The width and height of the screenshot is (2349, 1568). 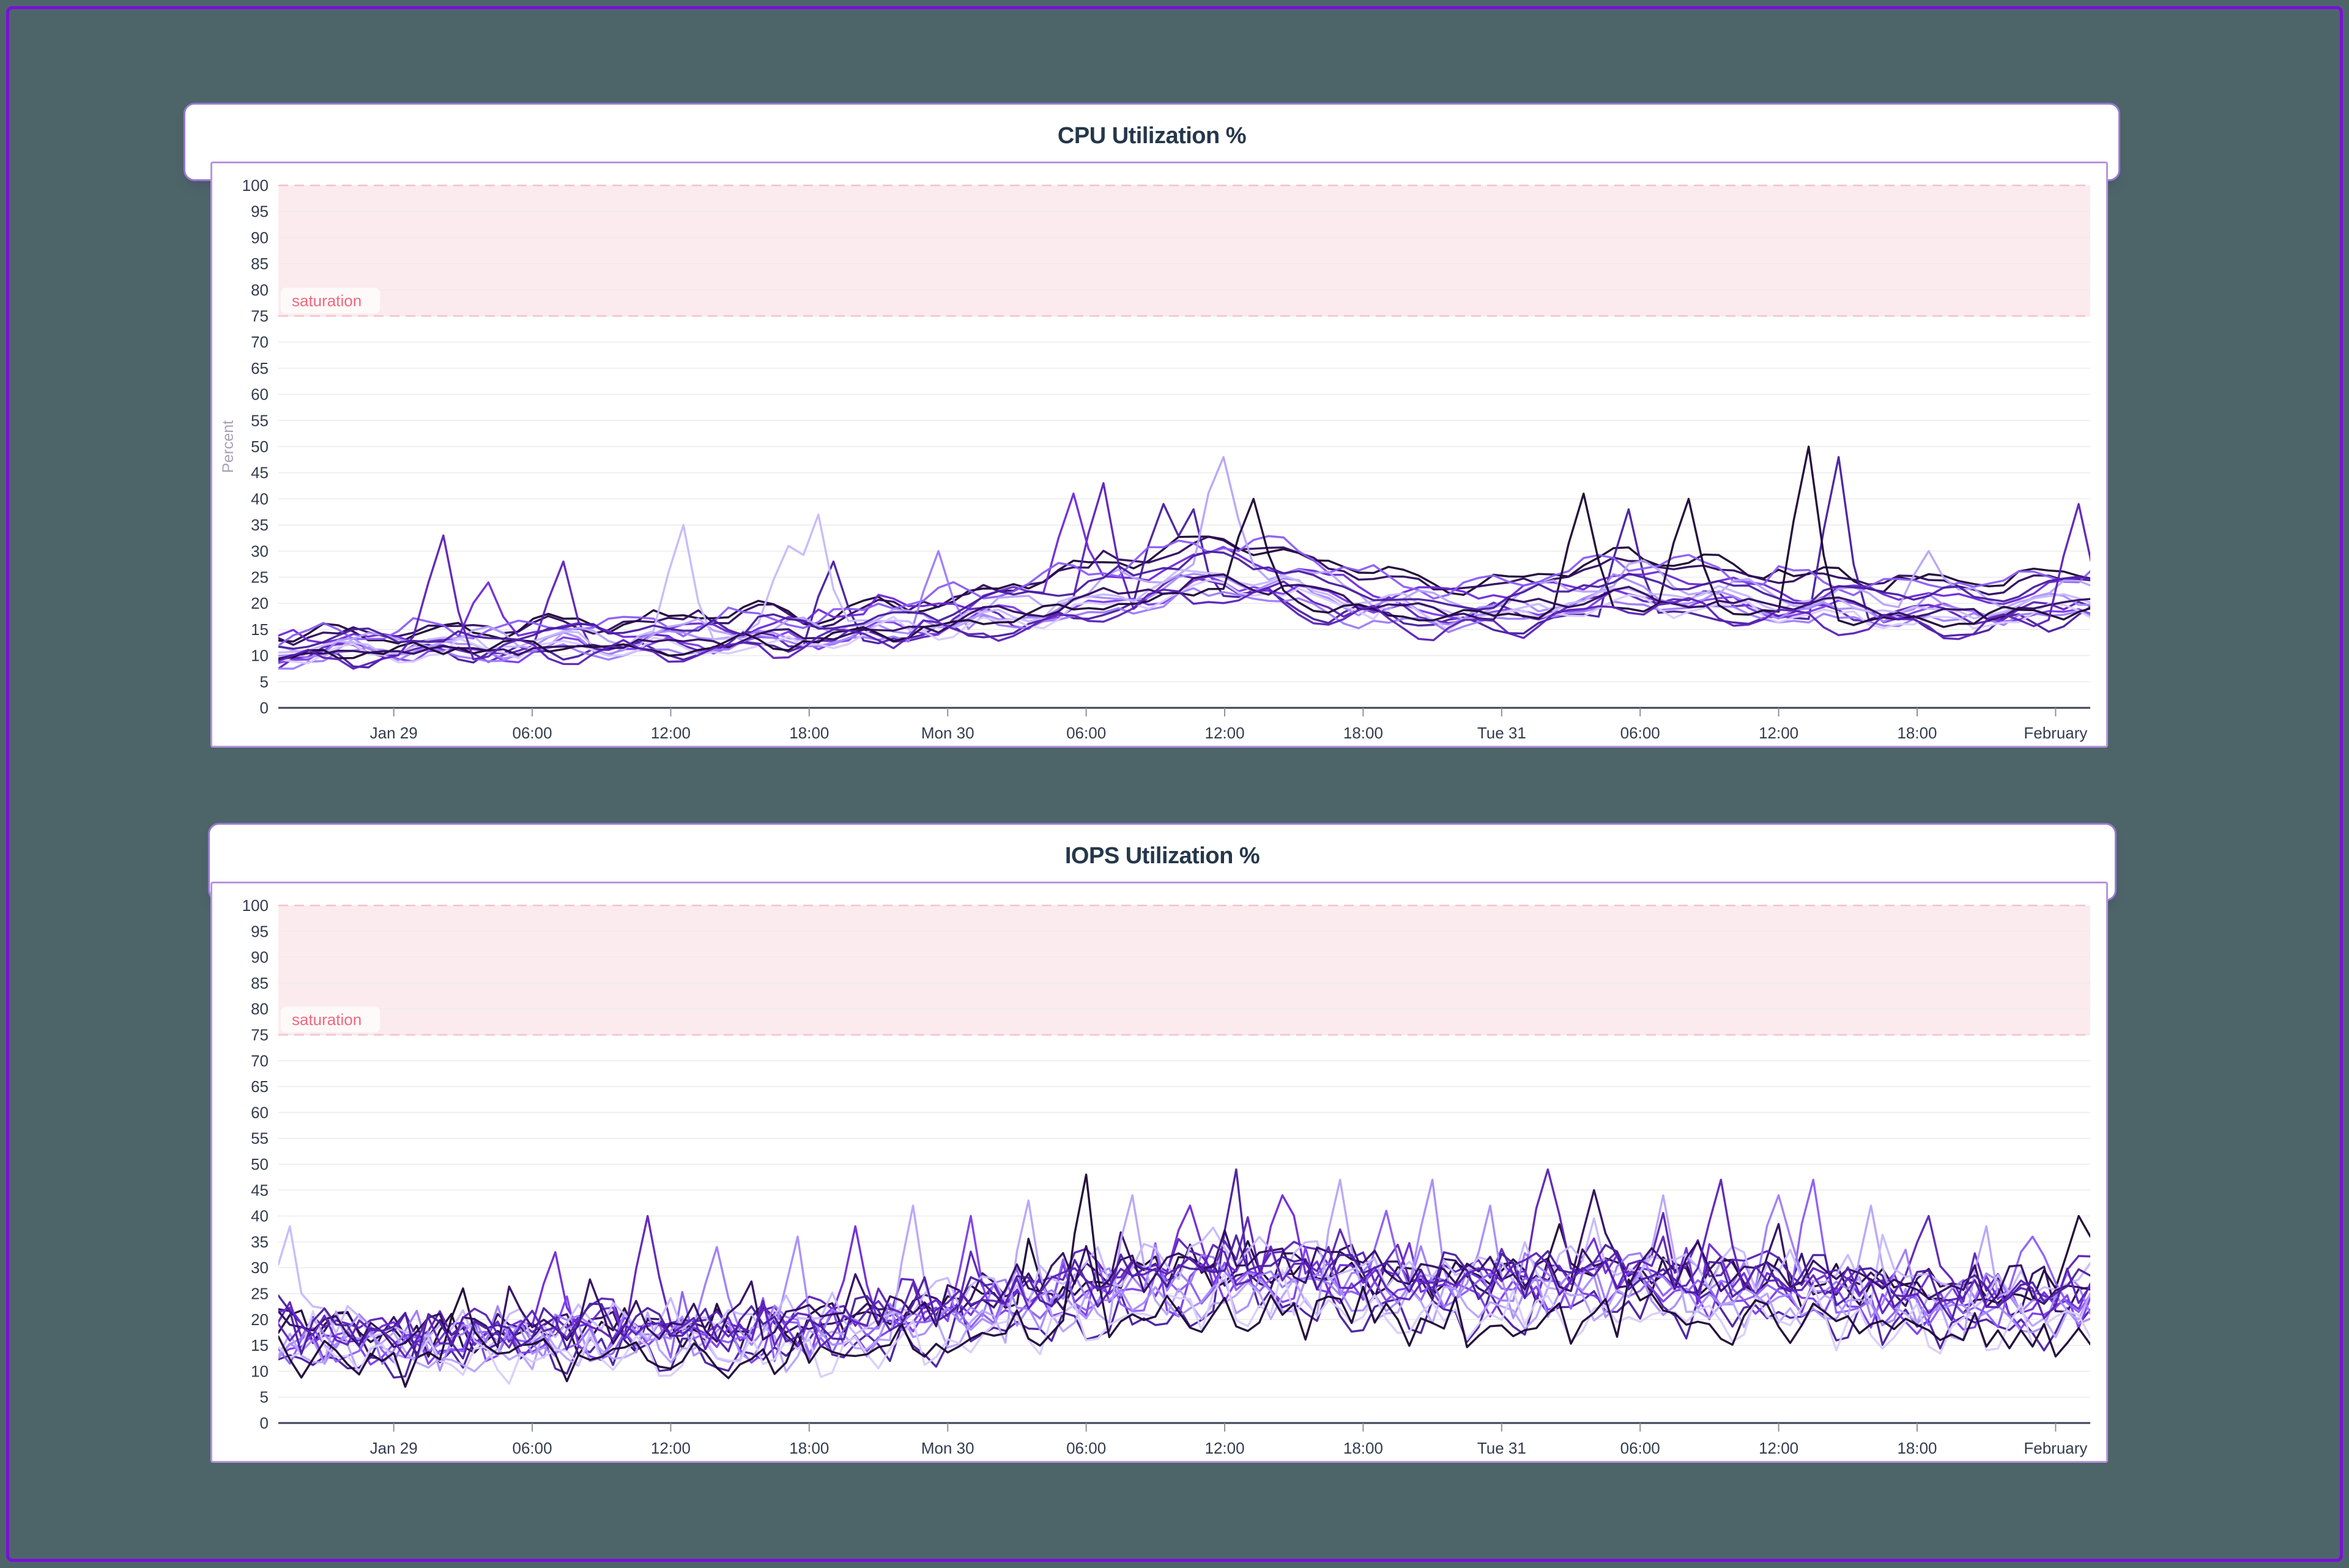 I want to click on y-axis-title: Percent, so click(x=228, y=446).